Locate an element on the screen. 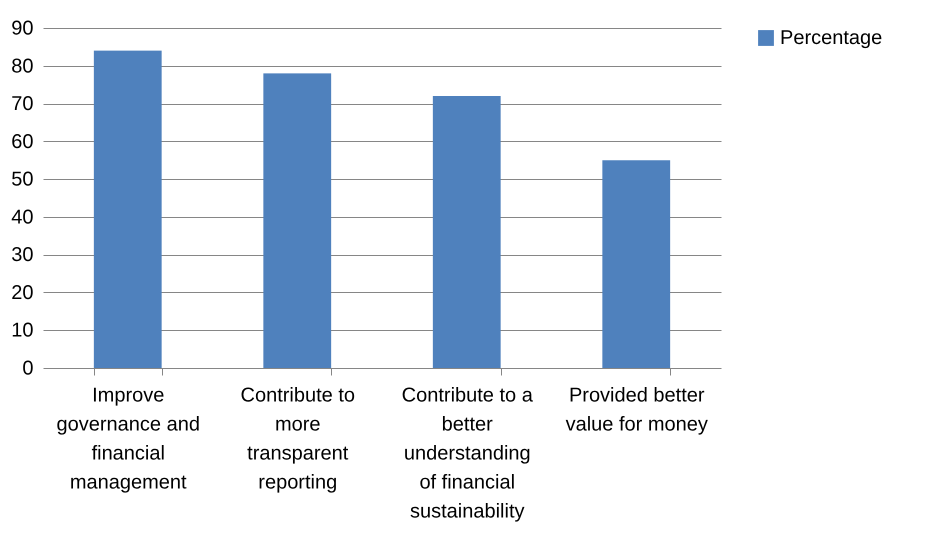  x-tick-label: Improve governance and financial management is located at coordinates (128, 439).